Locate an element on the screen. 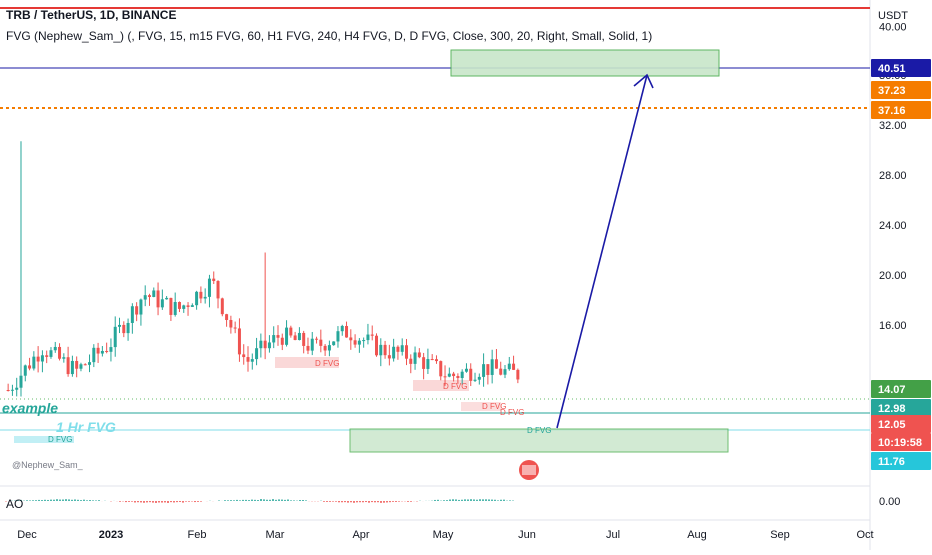 This screenshot has height=555, width=932. target-zone is located at coordinates (585, 63).